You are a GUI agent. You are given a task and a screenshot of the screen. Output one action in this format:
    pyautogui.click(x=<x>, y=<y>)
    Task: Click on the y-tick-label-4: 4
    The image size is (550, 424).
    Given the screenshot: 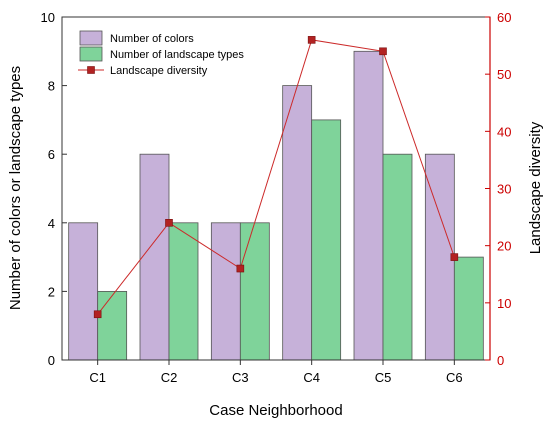 What is the action you would take?
    pyautogui.click(x=51, y=223)
    